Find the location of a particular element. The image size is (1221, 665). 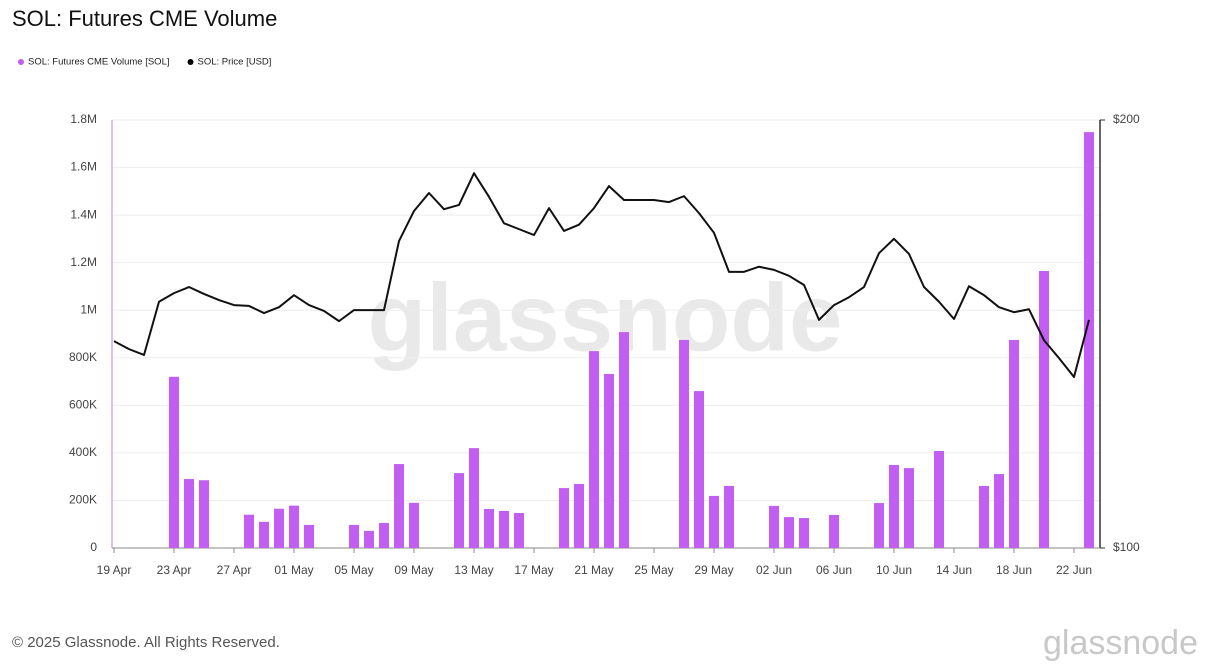

x-tick-label: 13 May is located at coordinates (473, 570).